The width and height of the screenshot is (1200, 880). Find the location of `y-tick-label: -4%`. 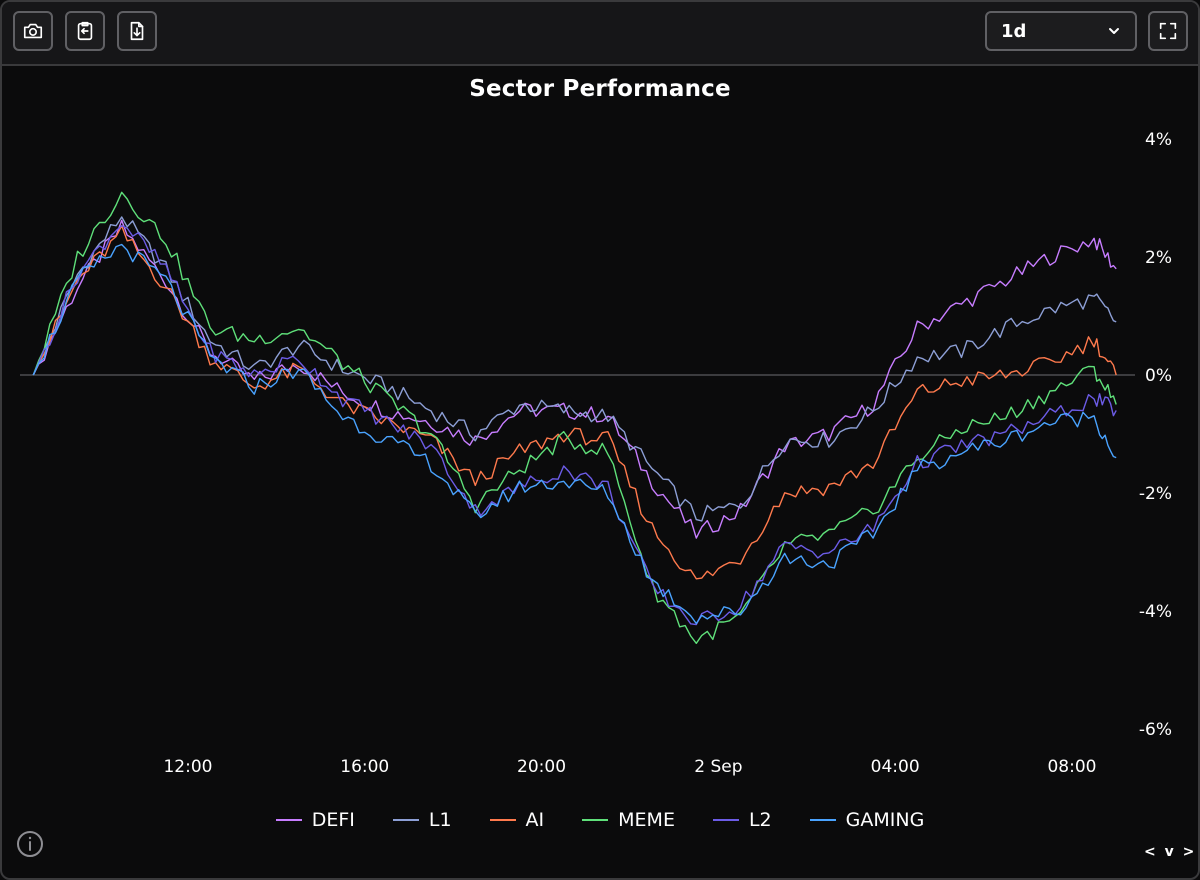

y-tick-label: -4% is located at coordinates (1155, 612).